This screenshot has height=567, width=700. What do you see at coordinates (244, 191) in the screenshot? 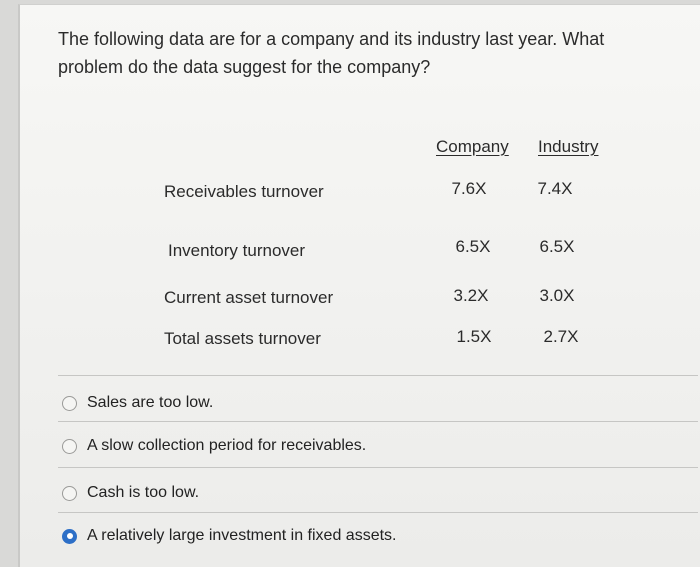
I see `row-label-receivables-turnover: Receivables turnover` at bounding box center [244, 191].